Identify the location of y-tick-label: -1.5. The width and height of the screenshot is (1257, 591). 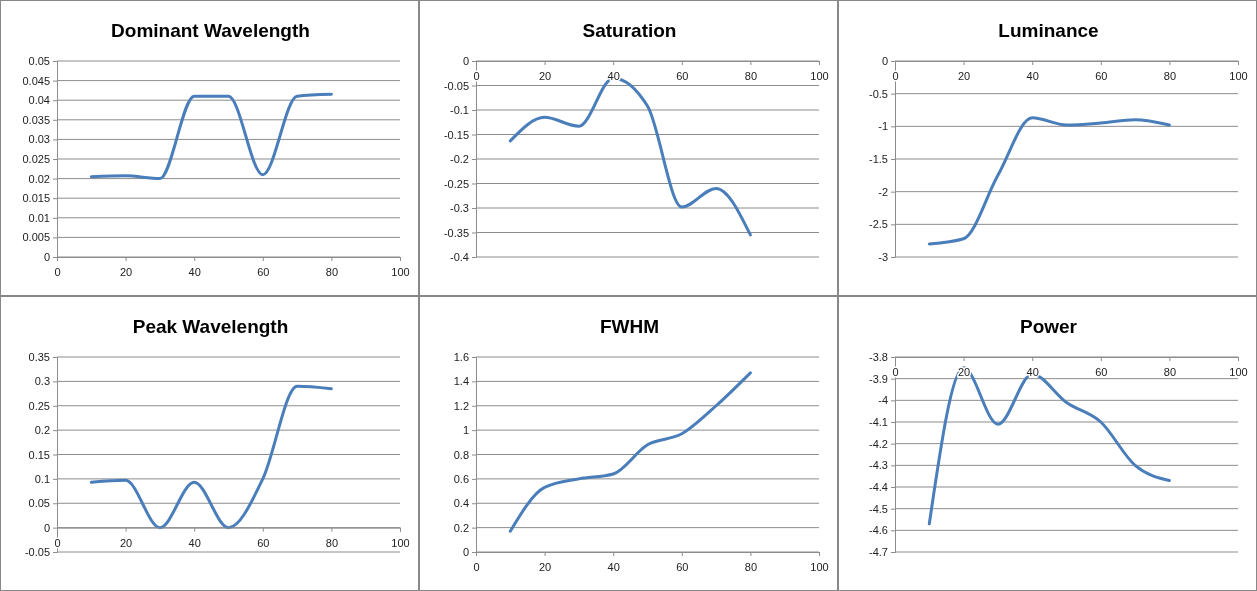
(878, 159).